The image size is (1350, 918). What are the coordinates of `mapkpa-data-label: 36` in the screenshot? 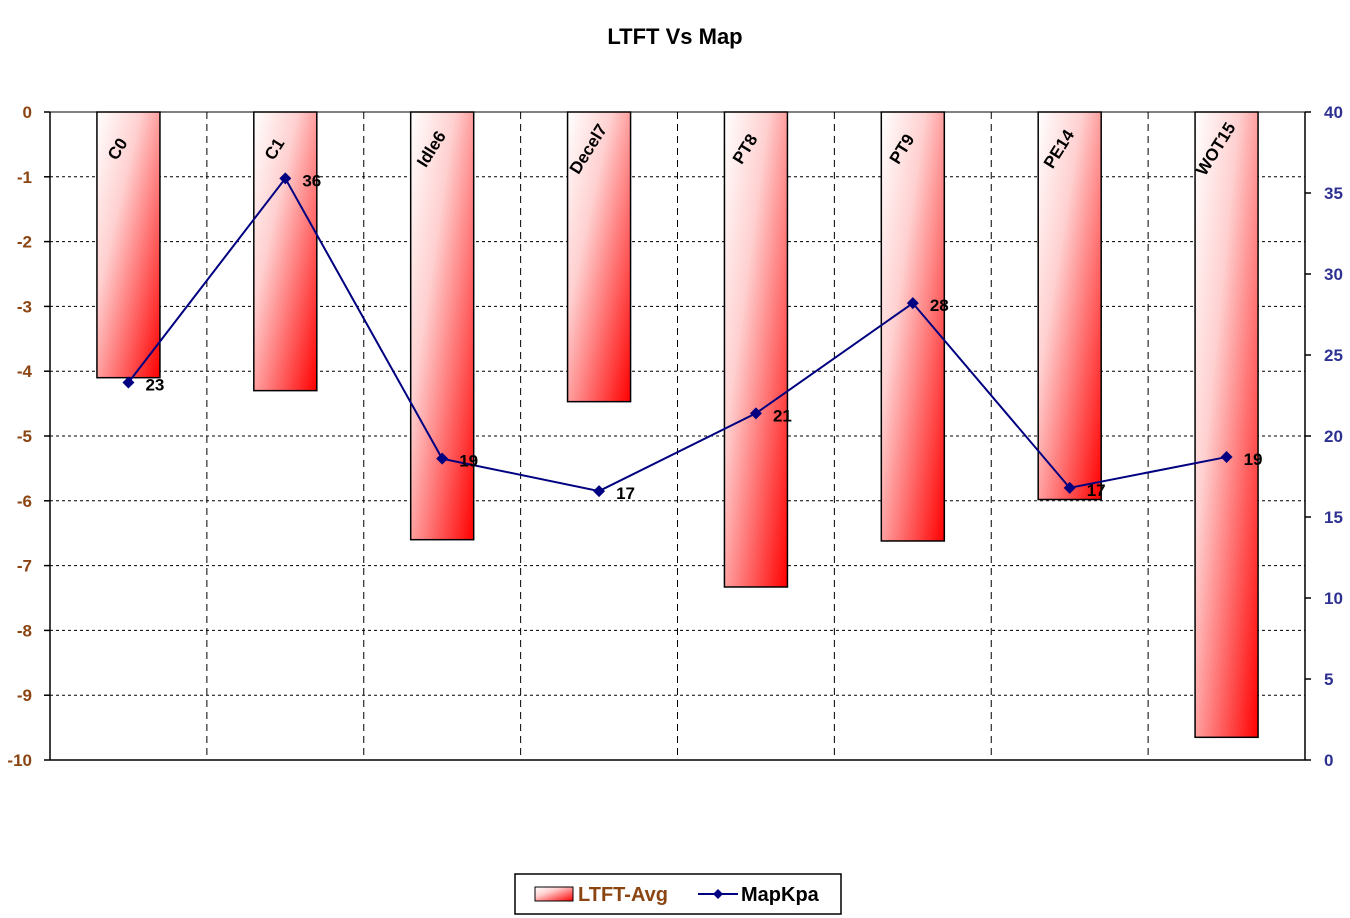 It's located at (311, 180).